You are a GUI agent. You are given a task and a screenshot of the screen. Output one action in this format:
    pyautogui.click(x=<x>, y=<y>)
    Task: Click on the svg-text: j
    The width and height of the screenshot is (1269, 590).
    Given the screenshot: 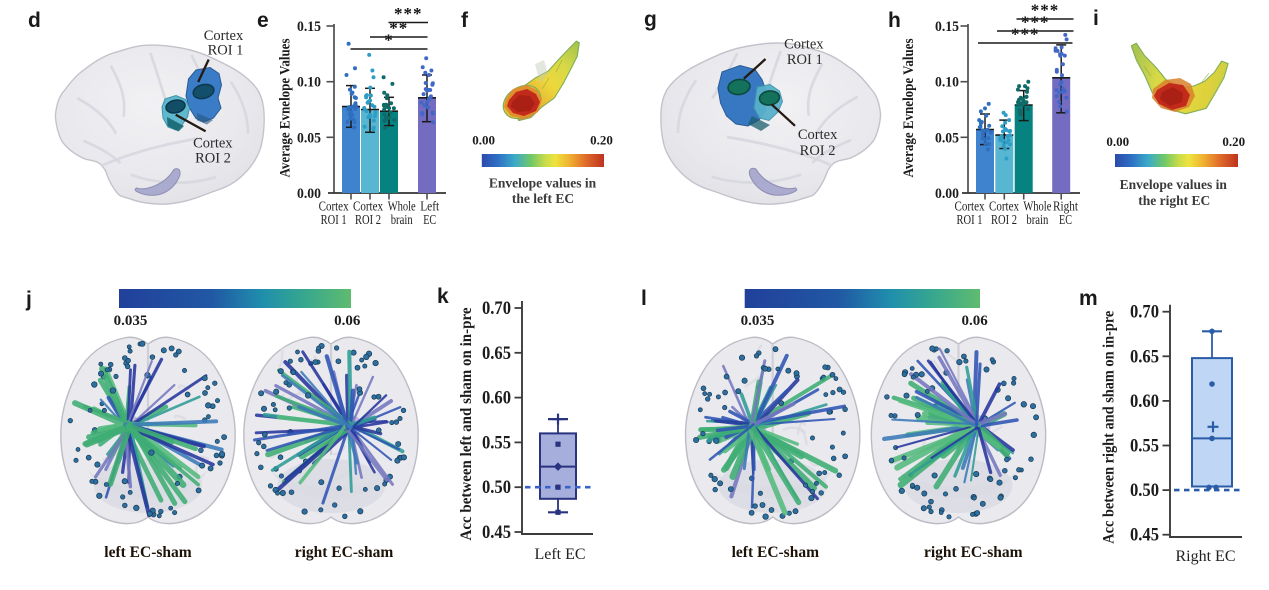 What is the action you would take?
    pyautogui.click(x=28, y=299)
    